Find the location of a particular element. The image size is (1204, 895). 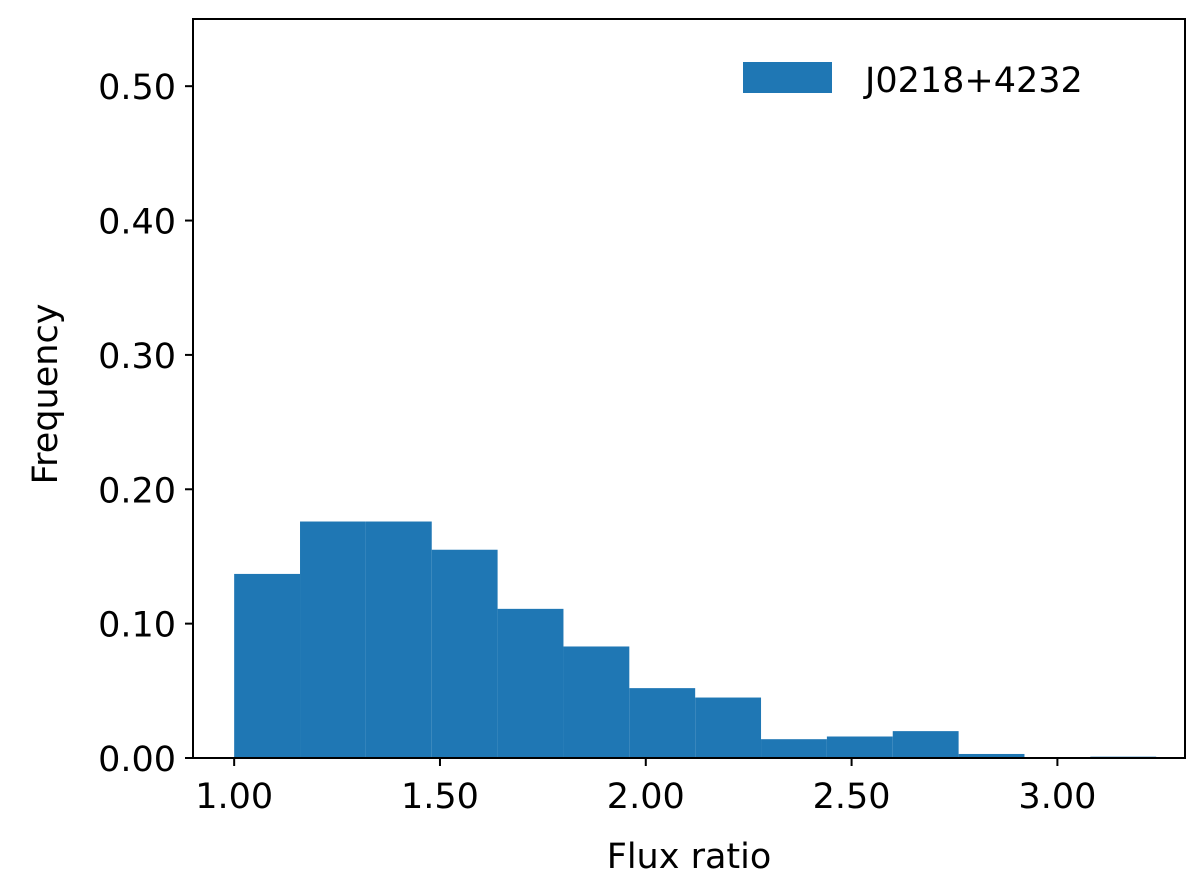

x-tick-label: 2.50 is located at coordinates (852, 797).